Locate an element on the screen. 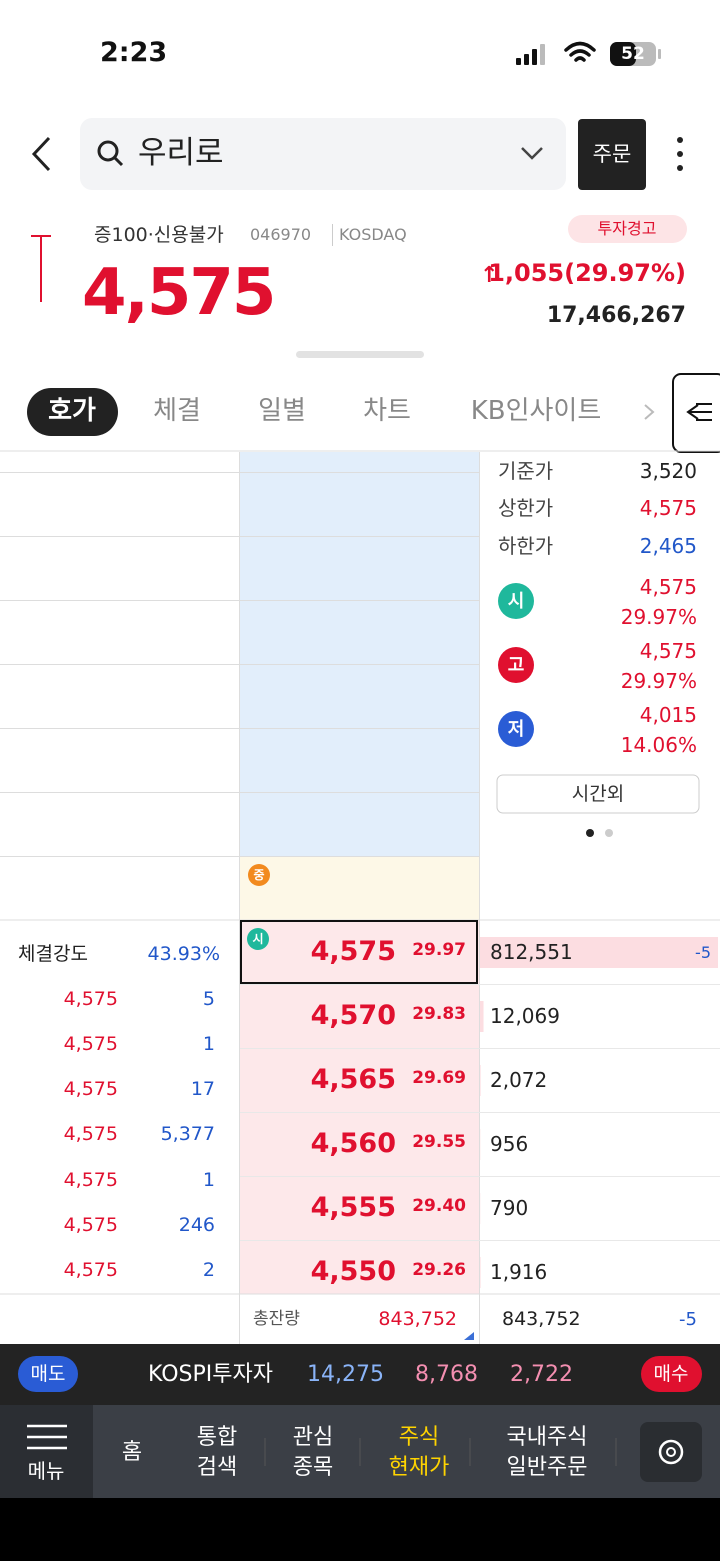 This screenshot has width=720, height=1561. trade-qty: 5 is located at coordinates (208, 998).